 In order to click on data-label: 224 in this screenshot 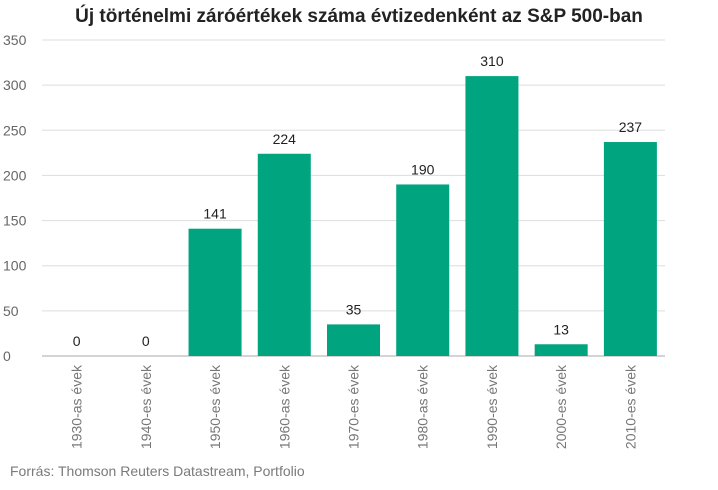, I will do `click(285, 139)`.